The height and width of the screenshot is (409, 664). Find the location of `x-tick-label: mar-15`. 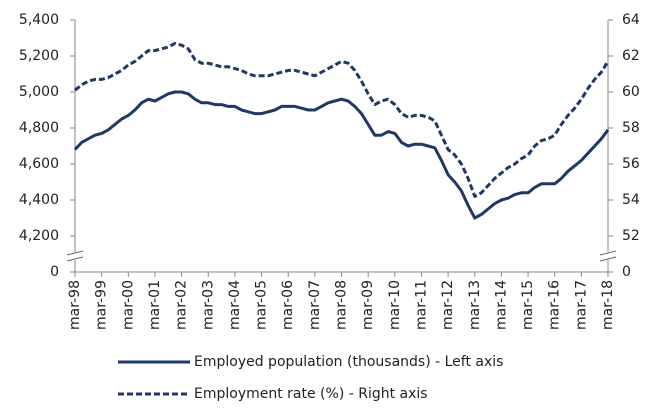

x-tick-label: mar-15 is located at coordinates (528, 305).